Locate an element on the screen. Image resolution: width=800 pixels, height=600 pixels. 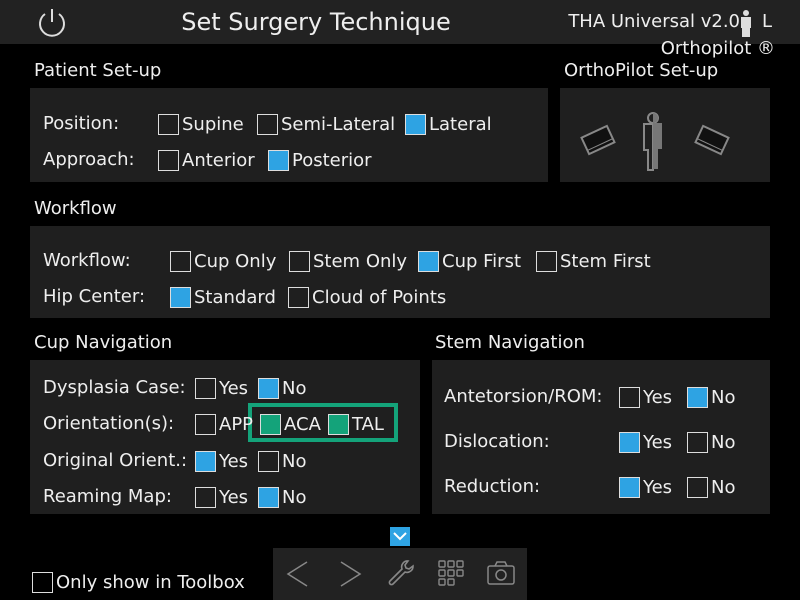
workflow-label: Workflow: is located at coordinates (87, 260).